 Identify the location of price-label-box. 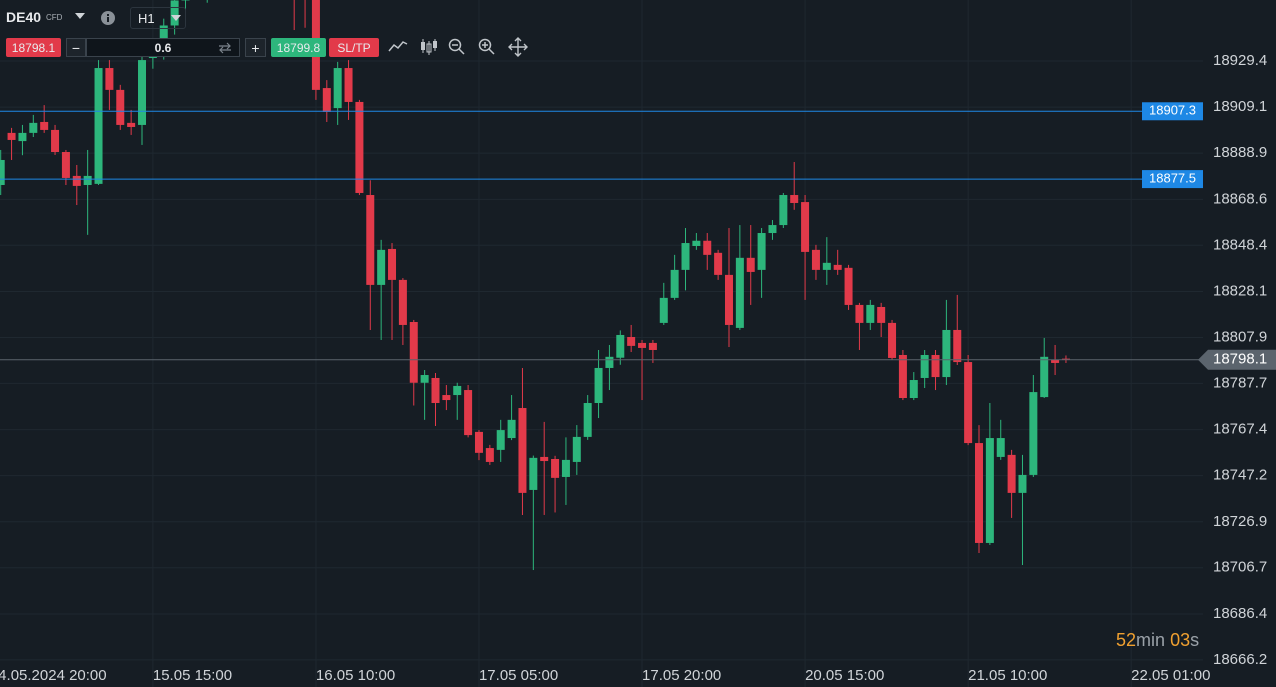
(1172, 111).